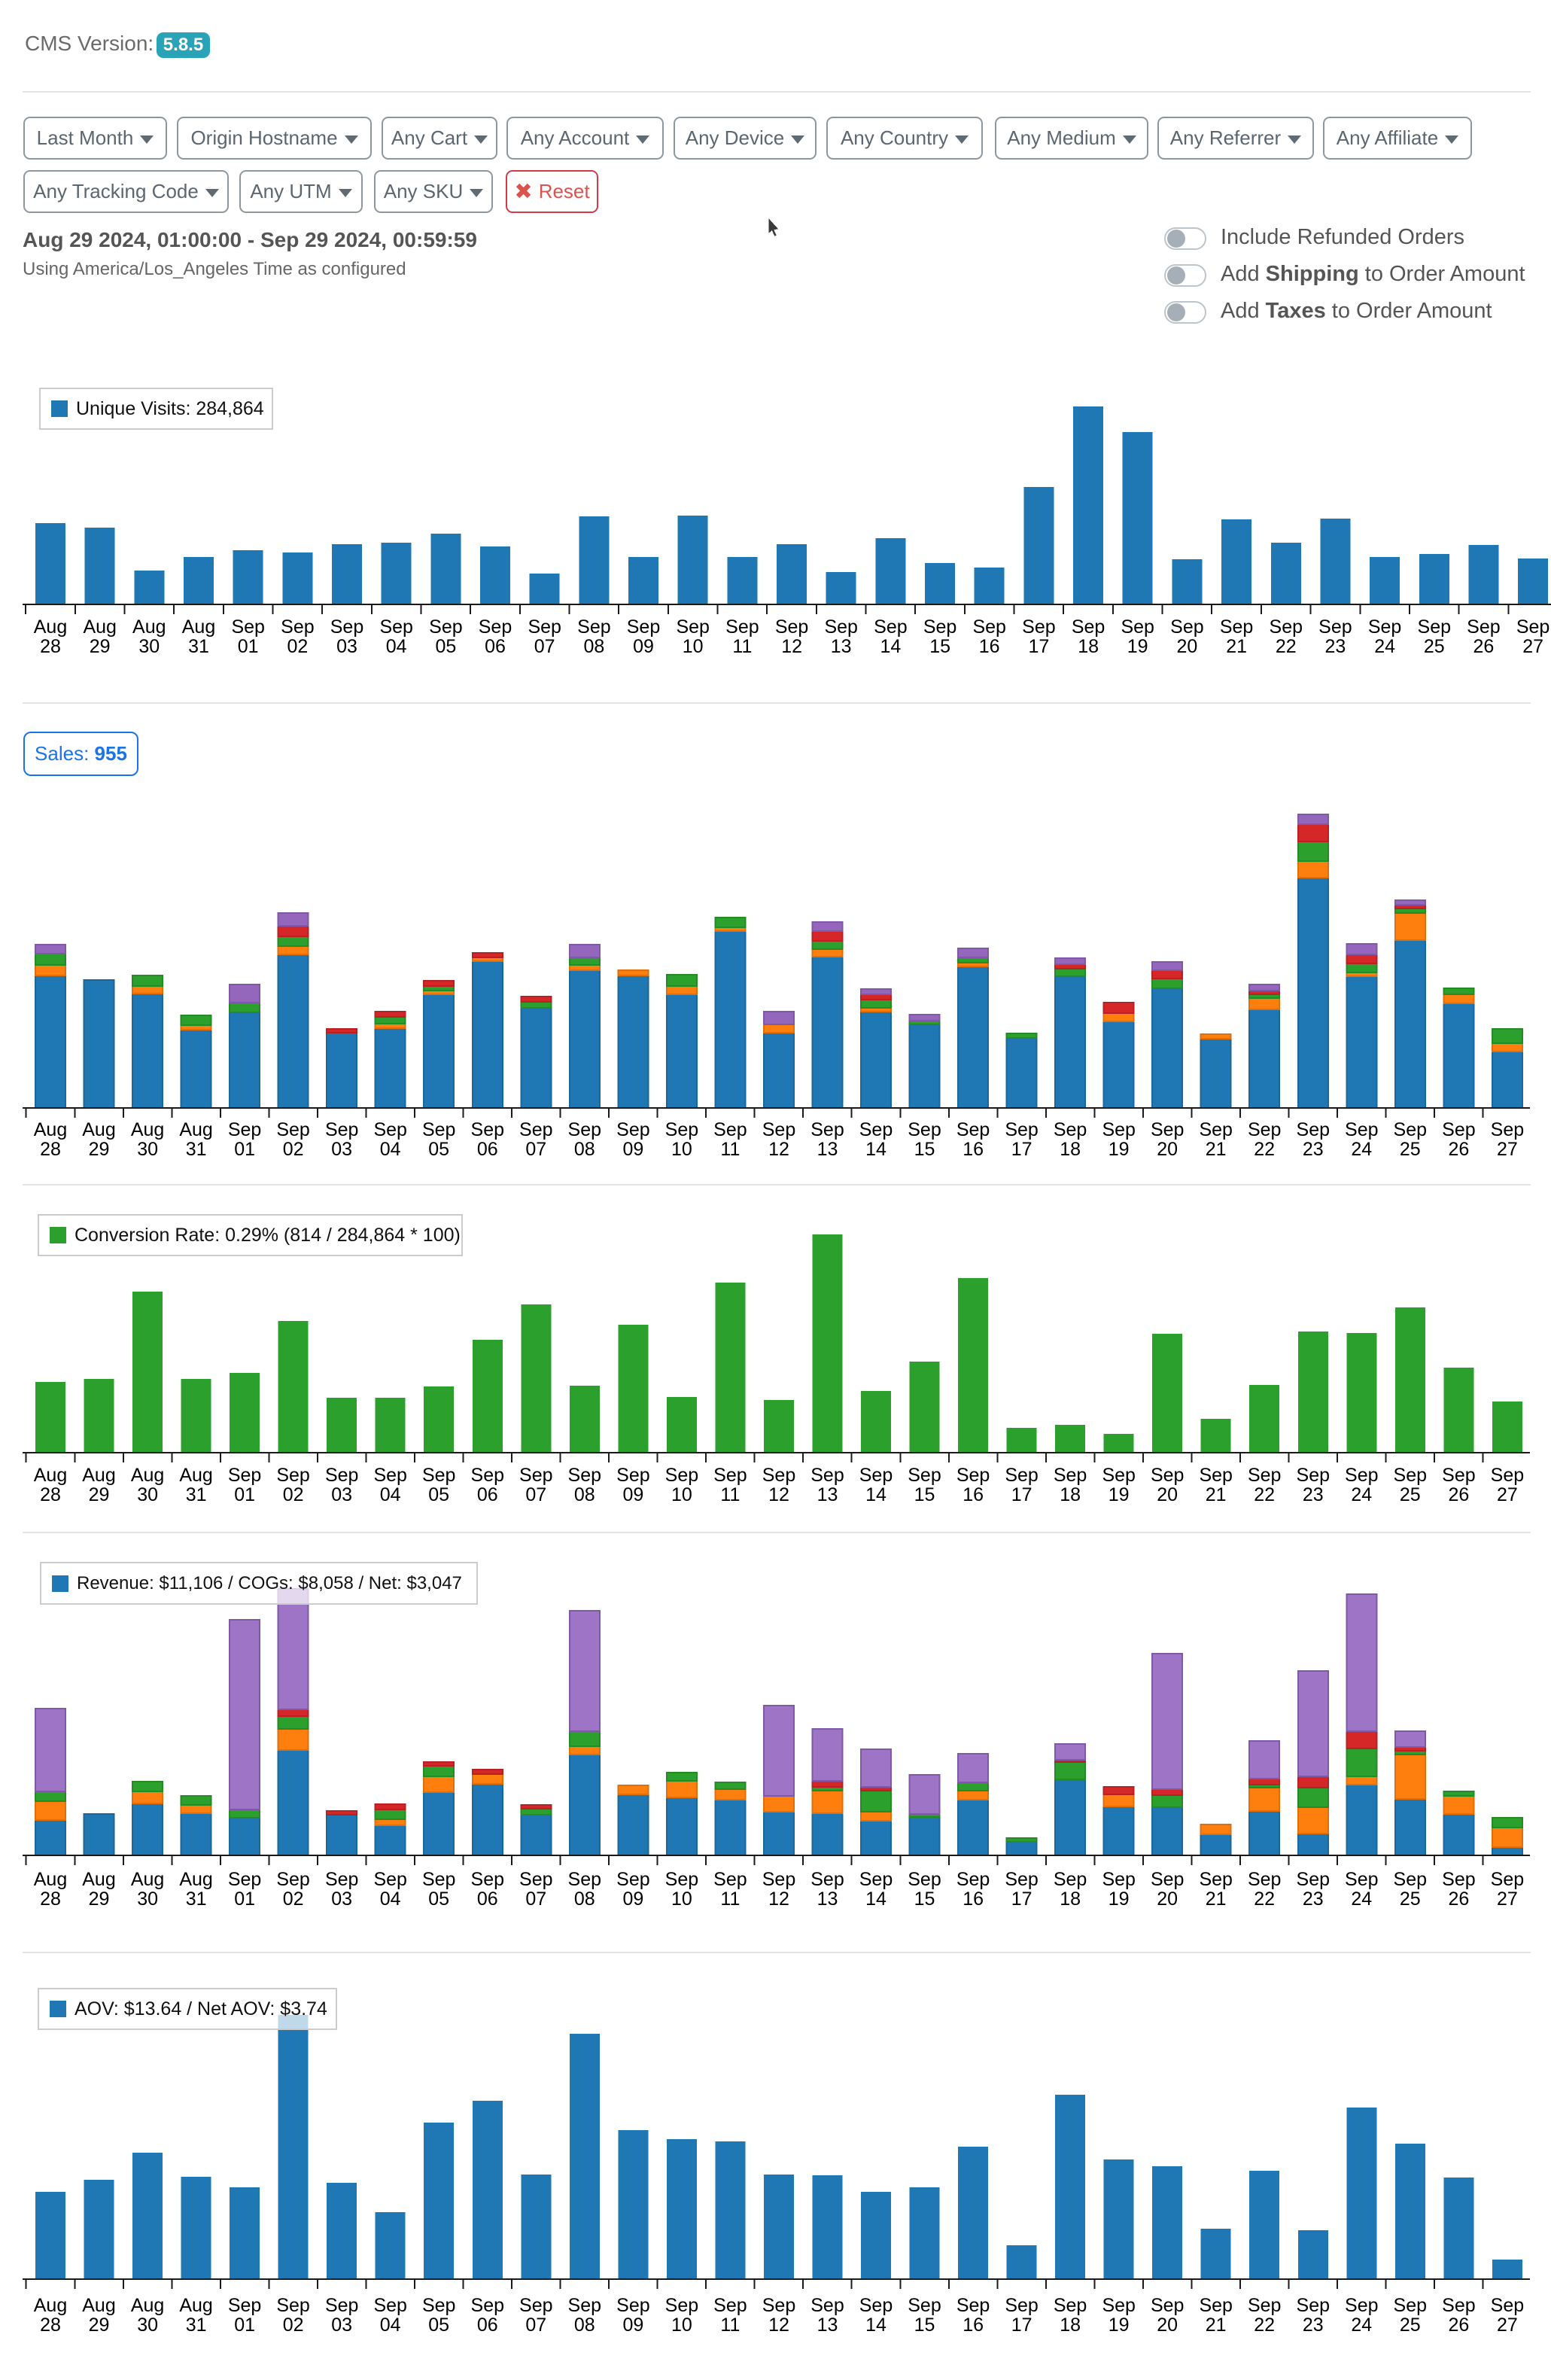 The image size is (1551, 2380). What do you see at coordinates (939, 646) in the screenshot?
I see `svg-text: 15` at bounding box center [939, 646].